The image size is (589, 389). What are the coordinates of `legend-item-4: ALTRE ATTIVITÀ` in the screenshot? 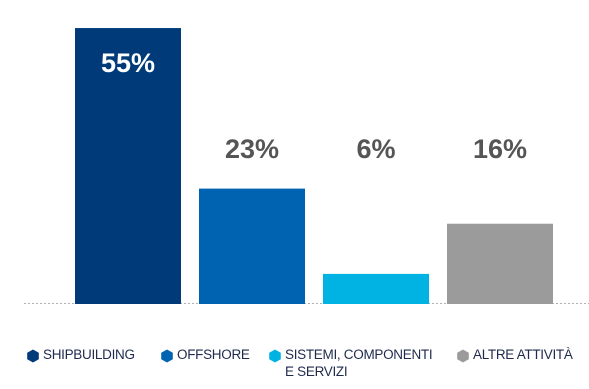 It's located at (514, 354).